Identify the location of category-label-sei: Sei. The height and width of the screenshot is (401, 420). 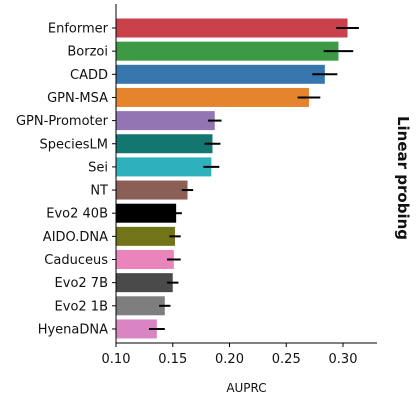
(98, 167).